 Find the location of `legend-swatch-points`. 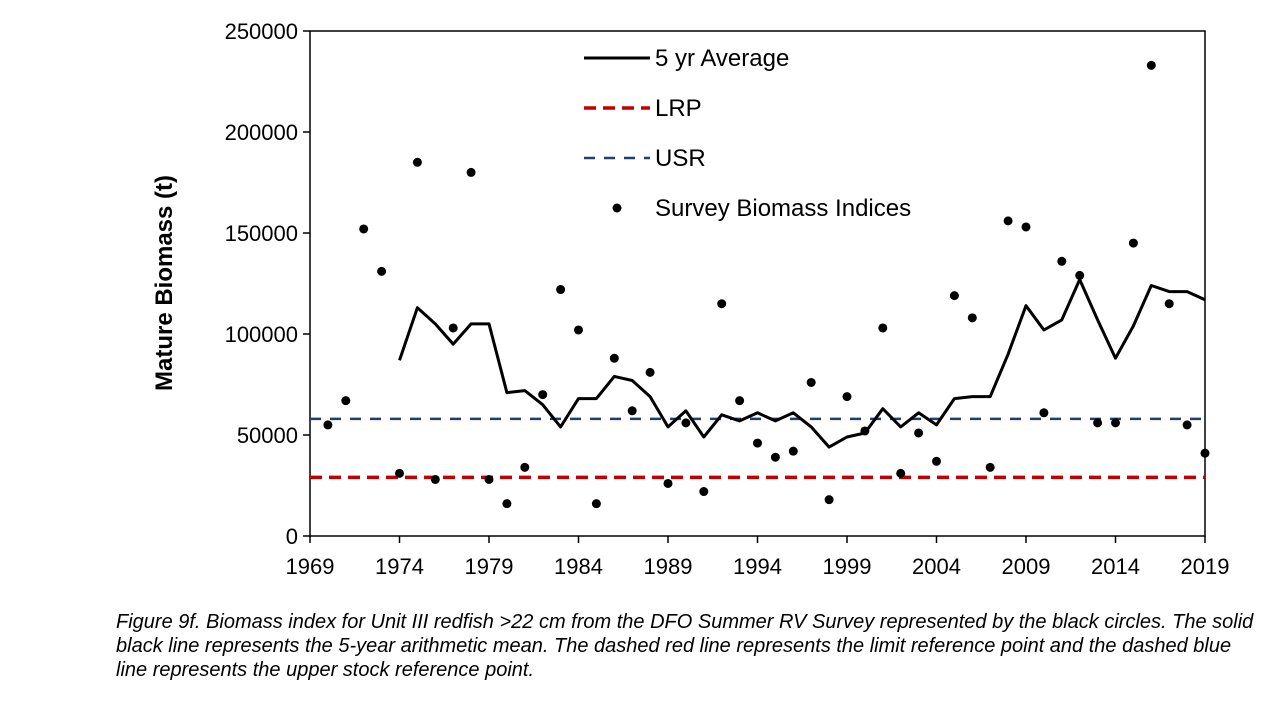

legend-swatch-points is located at coordinates (617, 208).